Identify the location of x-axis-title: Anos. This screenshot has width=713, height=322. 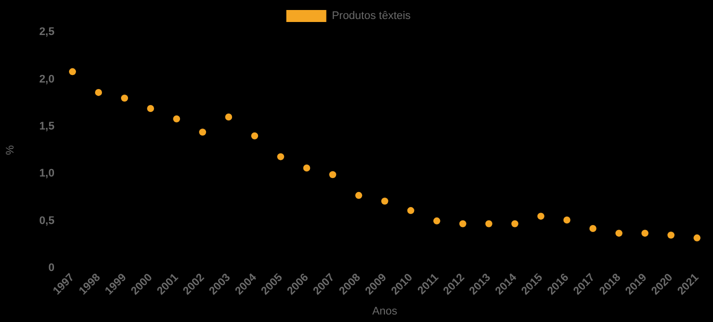
(385, 311).